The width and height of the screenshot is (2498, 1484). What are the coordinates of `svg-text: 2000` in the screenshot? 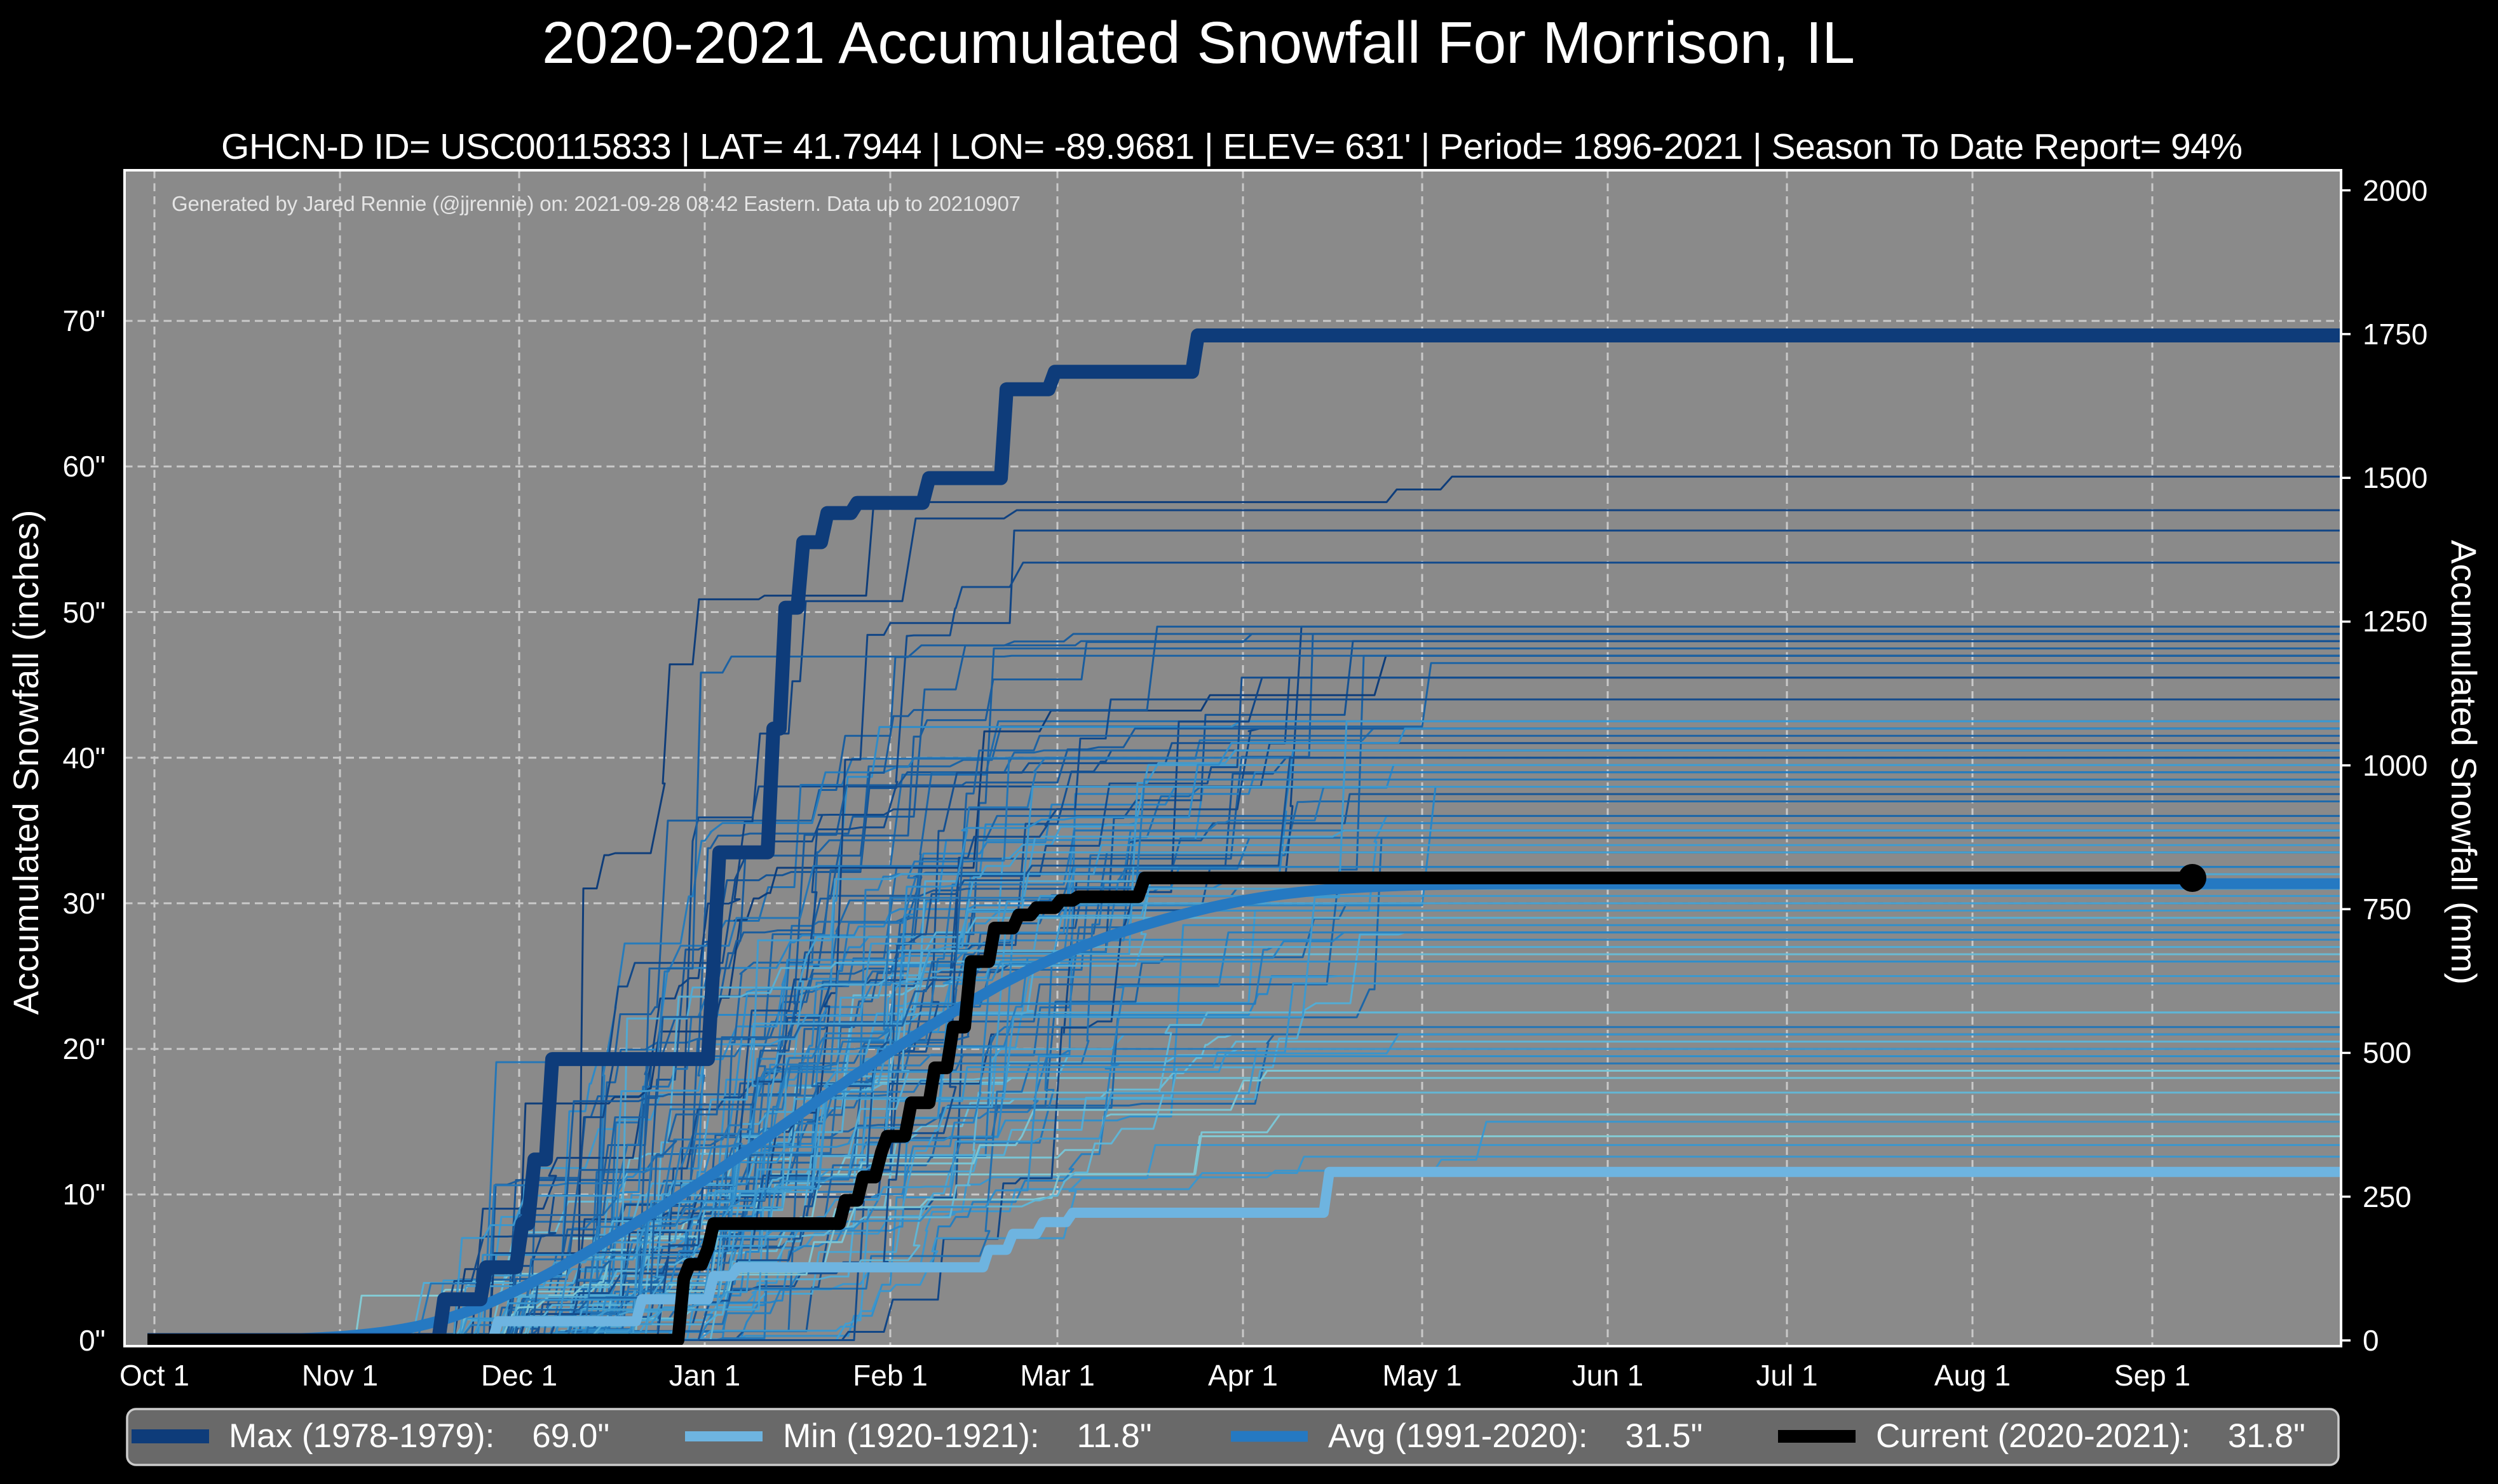 It's located at (2395, 190).